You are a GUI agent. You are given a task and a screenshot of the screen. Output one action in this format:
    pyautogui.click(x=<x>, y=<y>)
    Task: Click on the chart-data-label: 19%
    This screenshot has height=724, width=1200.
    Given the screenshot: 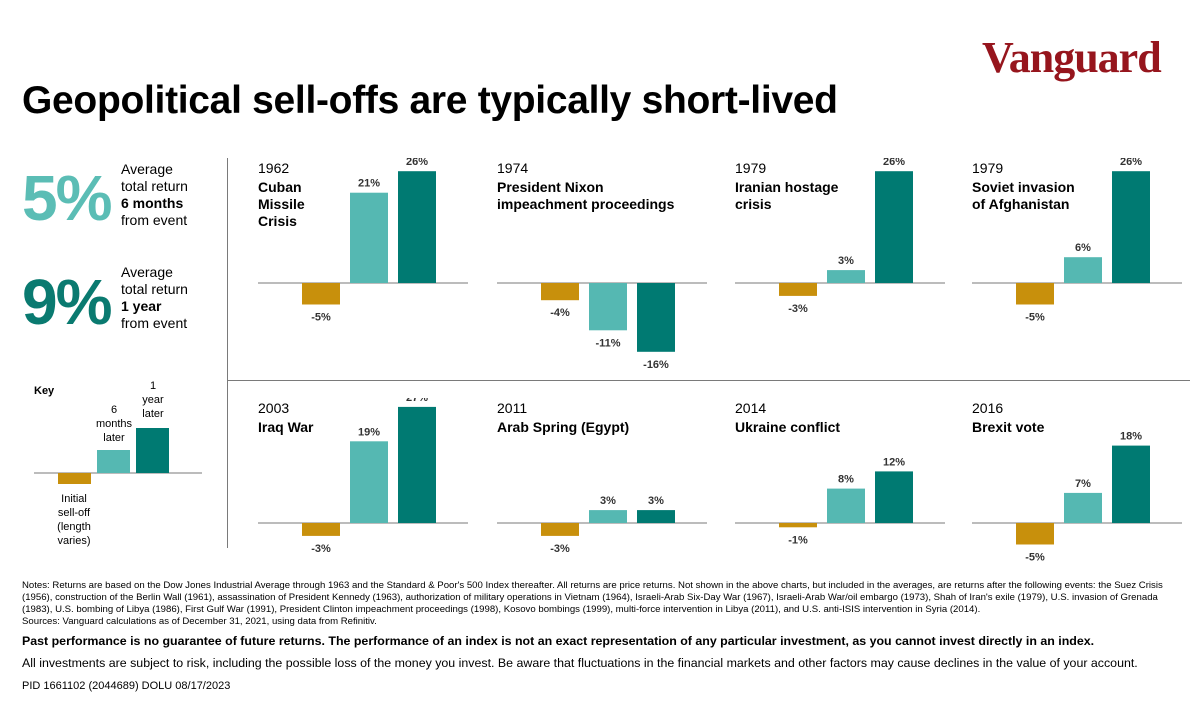 What is the action you would take?
    pyautogui.click(x=369, y=432)
    